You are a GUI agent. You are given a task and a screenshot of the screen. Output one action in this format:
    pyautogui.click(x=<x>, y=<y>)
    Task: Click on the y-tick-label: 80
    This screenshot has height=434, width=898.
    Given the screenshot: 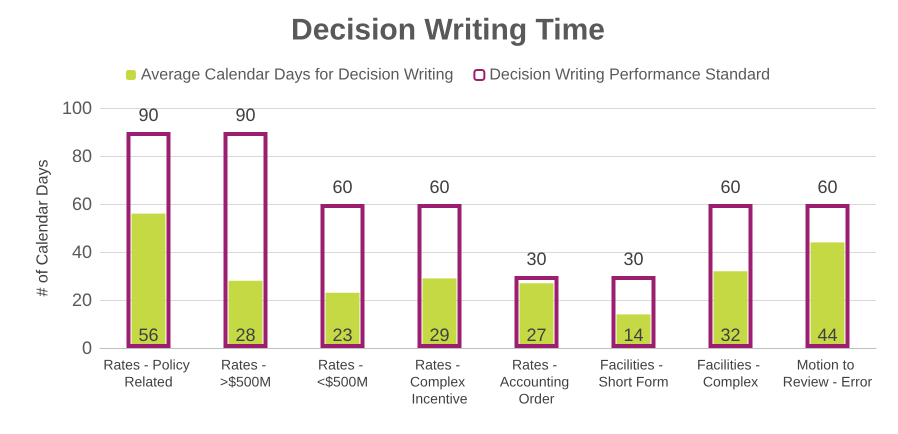 What is the action you would take?
    pyautogui.click(x=82, y=156)
    